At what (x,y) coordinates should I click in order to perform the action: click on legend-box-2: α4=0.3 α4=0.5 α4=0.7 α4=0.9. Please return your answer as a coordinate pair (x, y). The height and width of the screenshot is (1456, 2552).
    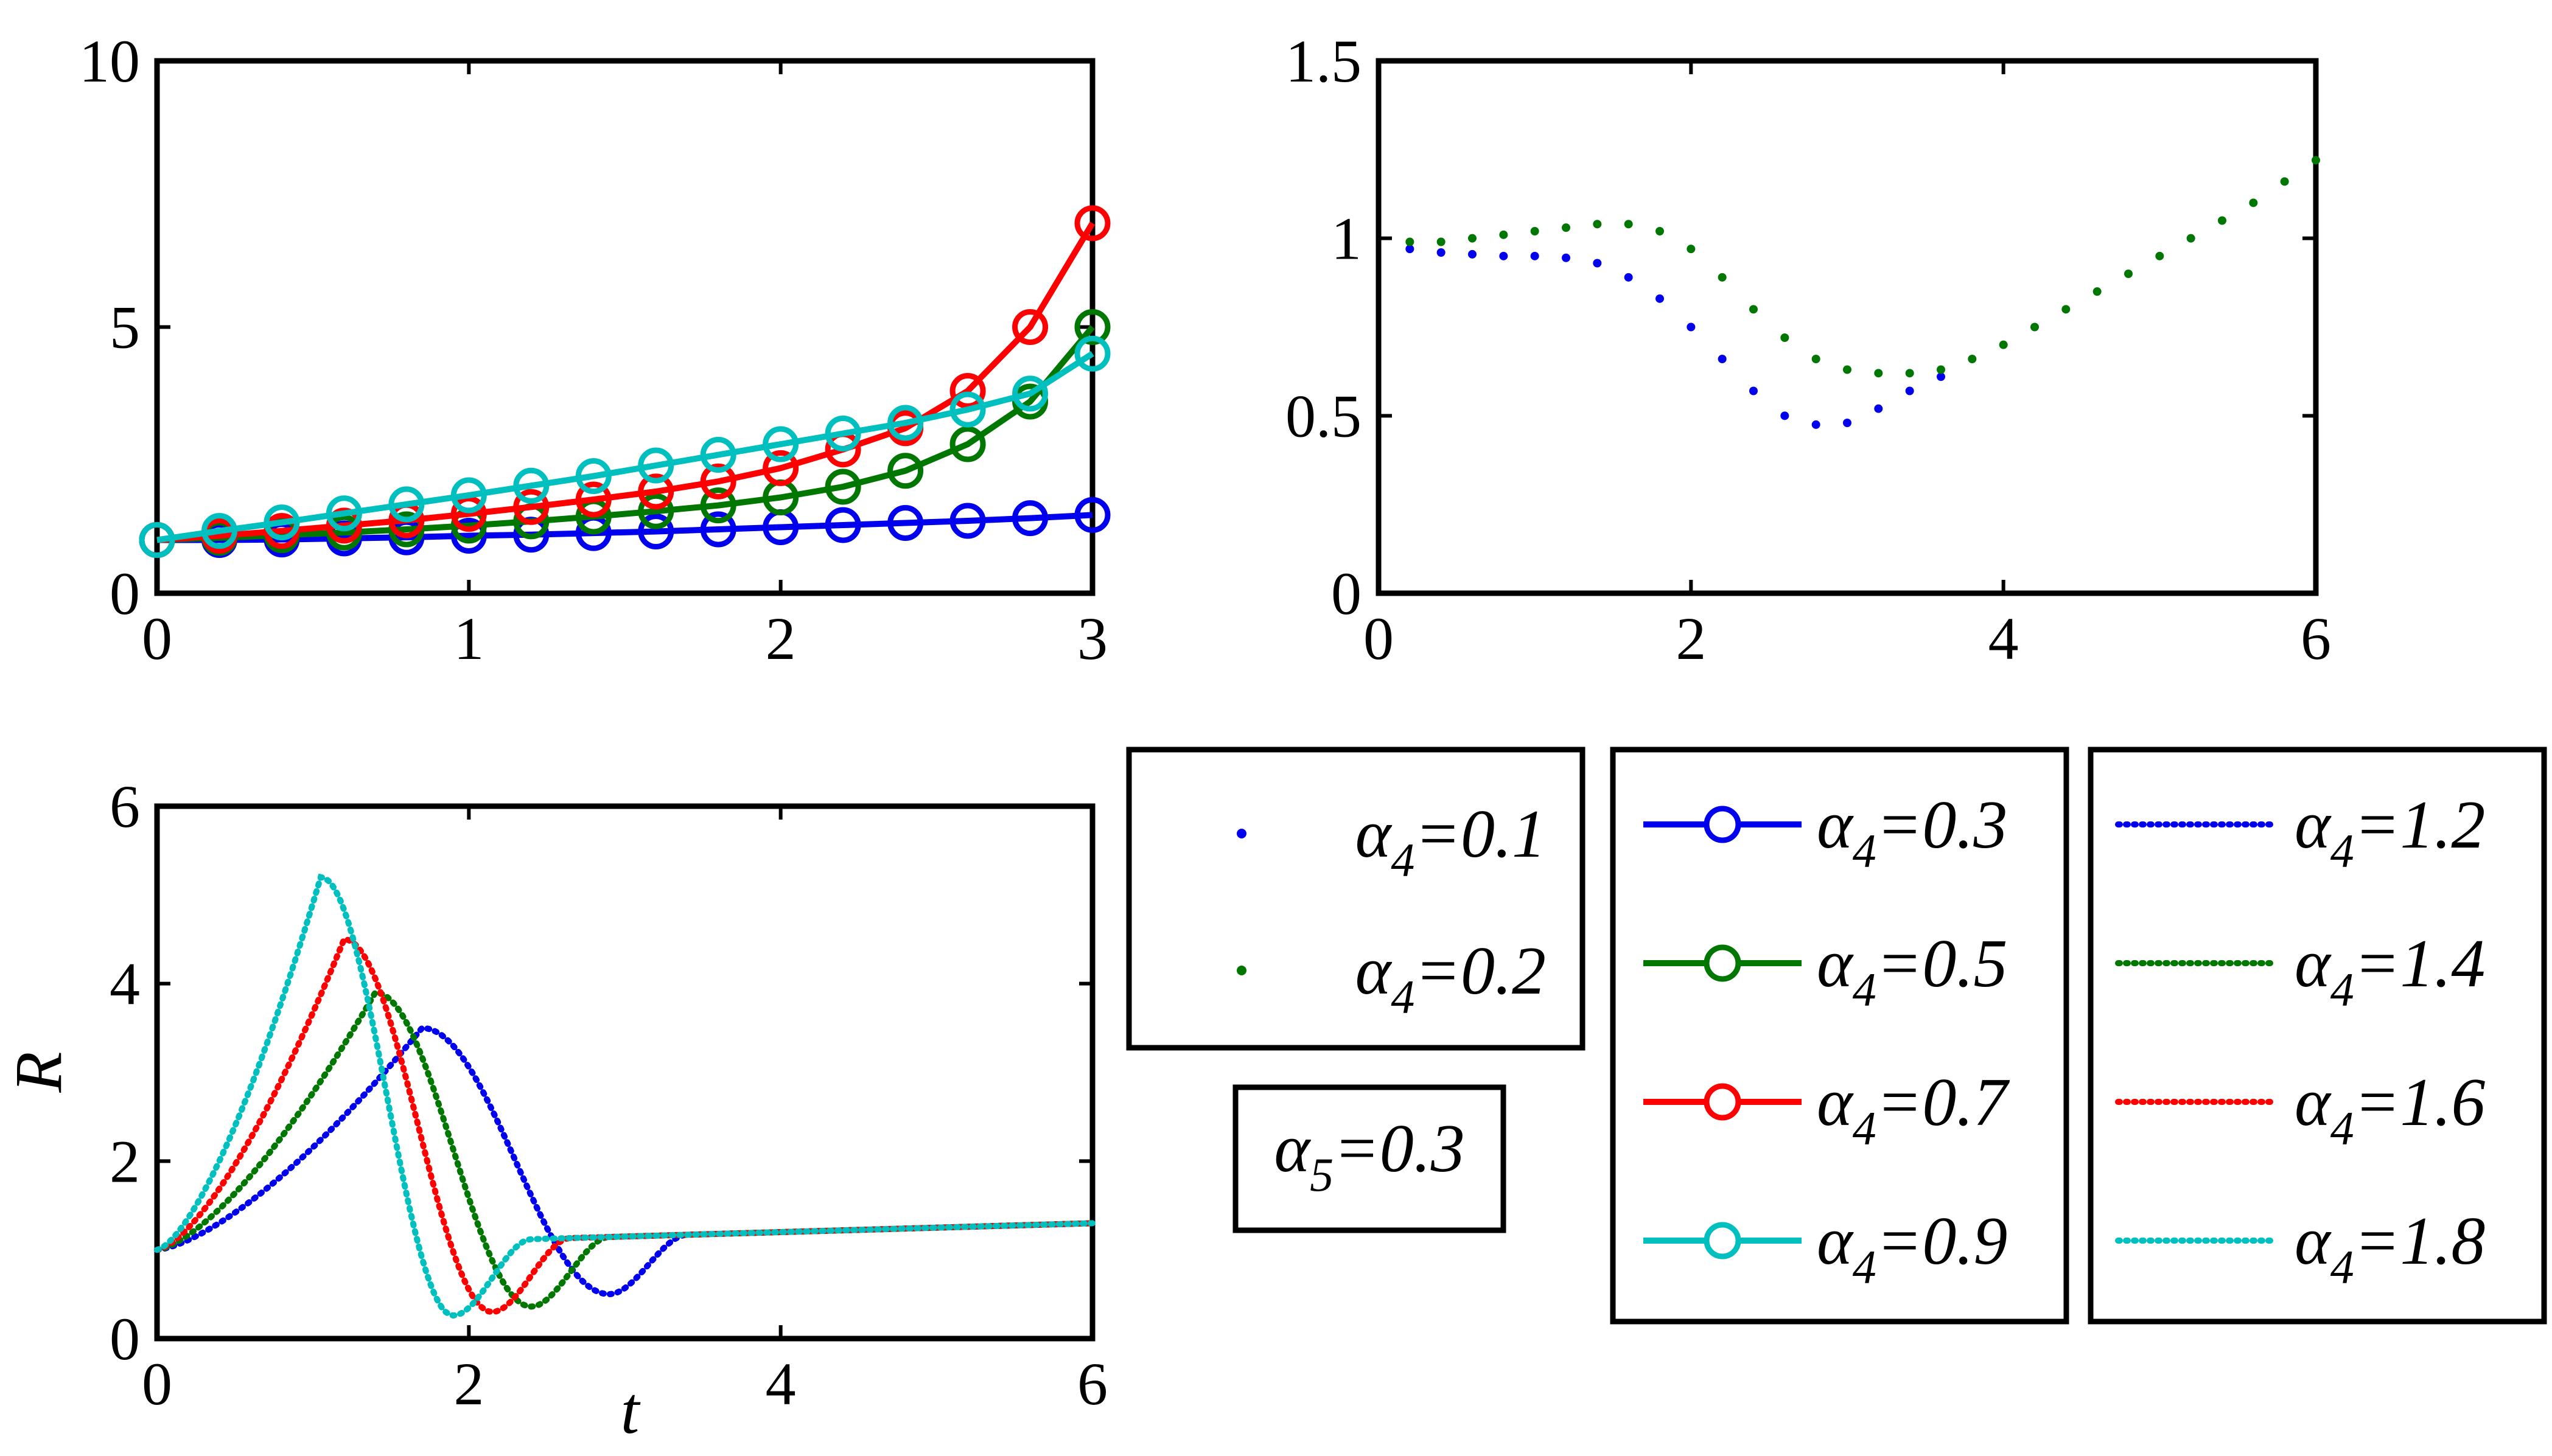
    Looking at the image, I should click on (1839, 1036).